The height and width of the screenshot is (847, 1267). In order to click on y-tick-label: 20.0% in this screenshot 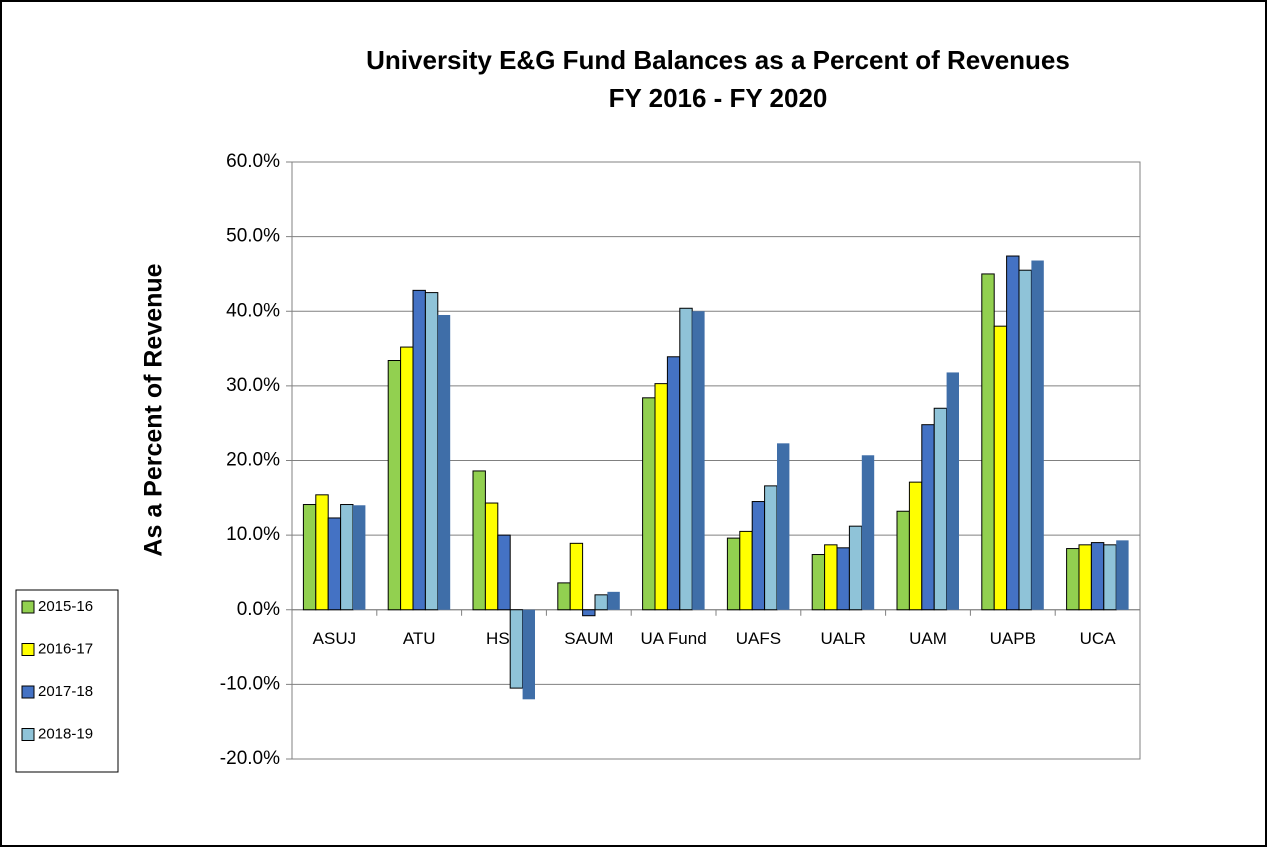, I will do `click(253, 460)`.